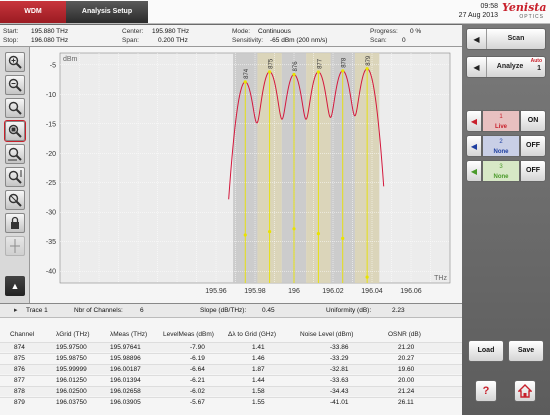 The height and width of the screenshot is (415, 550). What do you see at coordinates (98, 310) in the screenshot?
I see `channels-label: Nbr of Channels:` at bounding box center [98, 310].